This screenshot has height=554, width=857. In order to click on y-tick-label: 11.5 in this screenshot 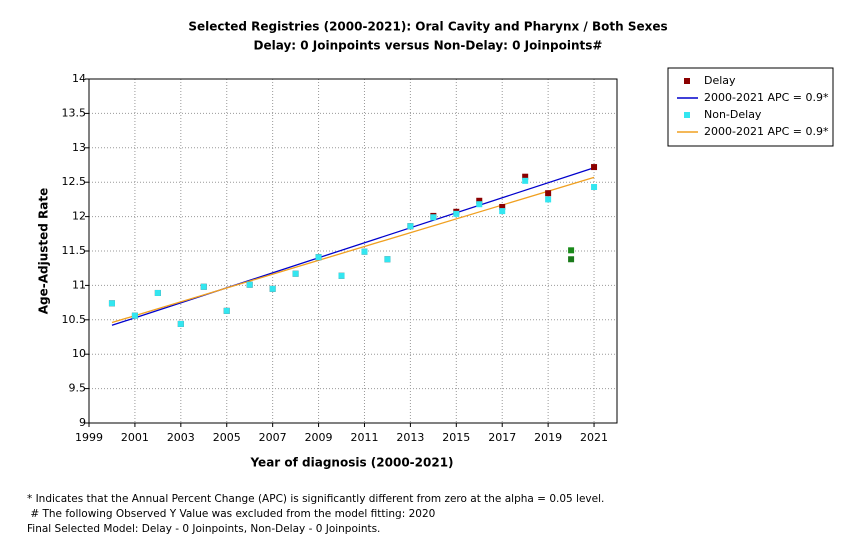, I will do `click(74, 250)`.